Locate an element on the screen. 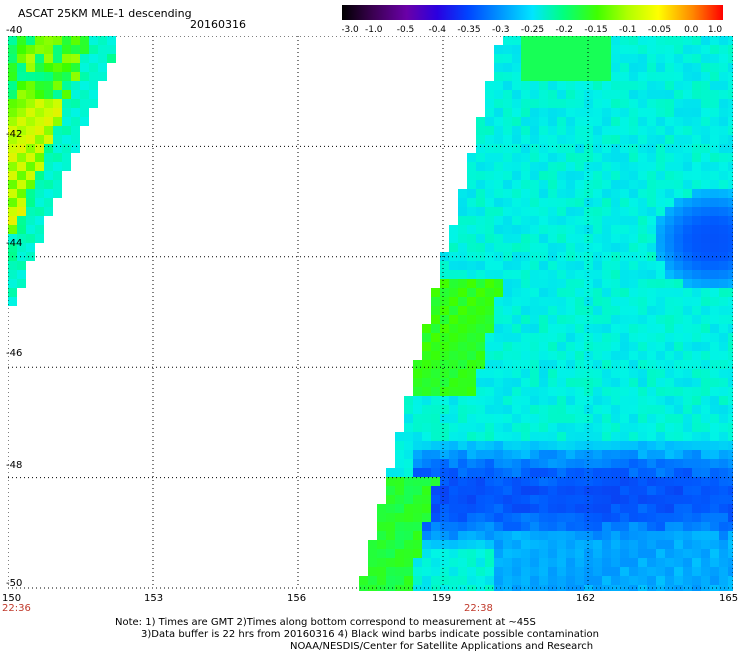 This screenshot has height=653, width=740. colorbar-label: -0.25 is located at coordinates (532, 29).